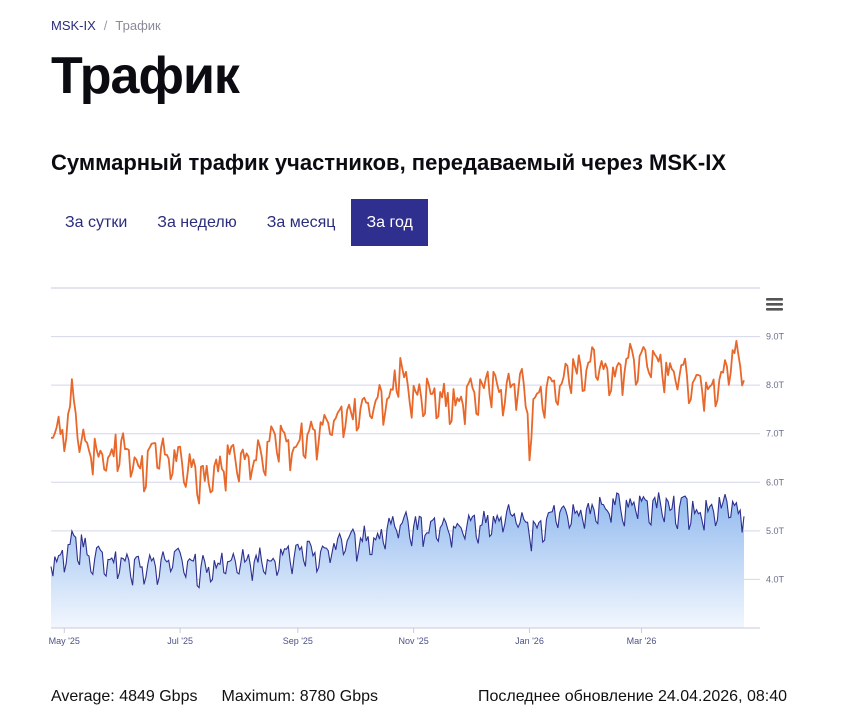 This screenshot has width=862, height=726. What do you see at coordinates (642, 641) in the screenshot?
I see `x-tick-label: Mar '26` at bounding box center [642, 641].